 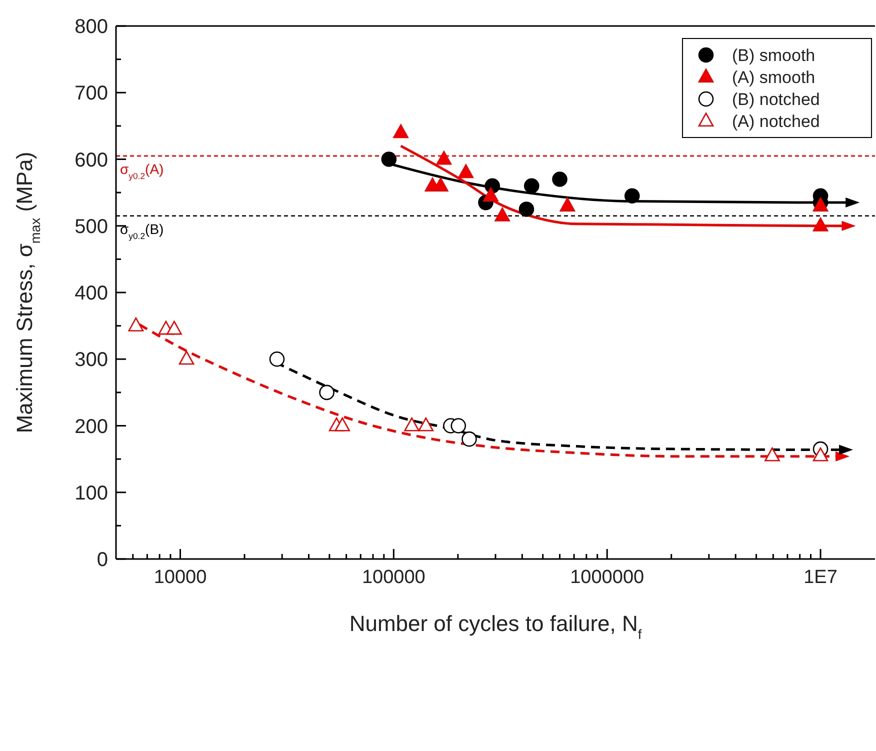 I want to click on legend-label: (A) notched, so click(x=776, y=121).